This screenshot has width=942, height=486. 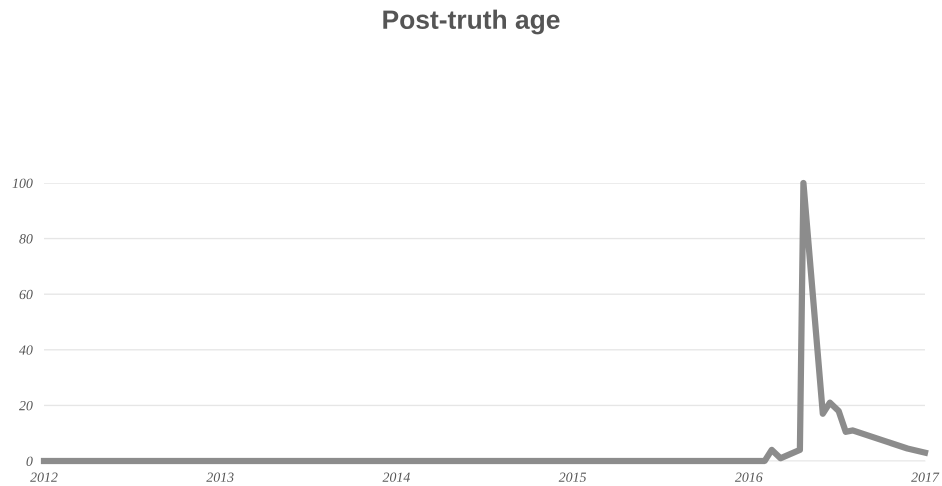 I want to click on y-tick-label: 40, so click(x=26, y=350).